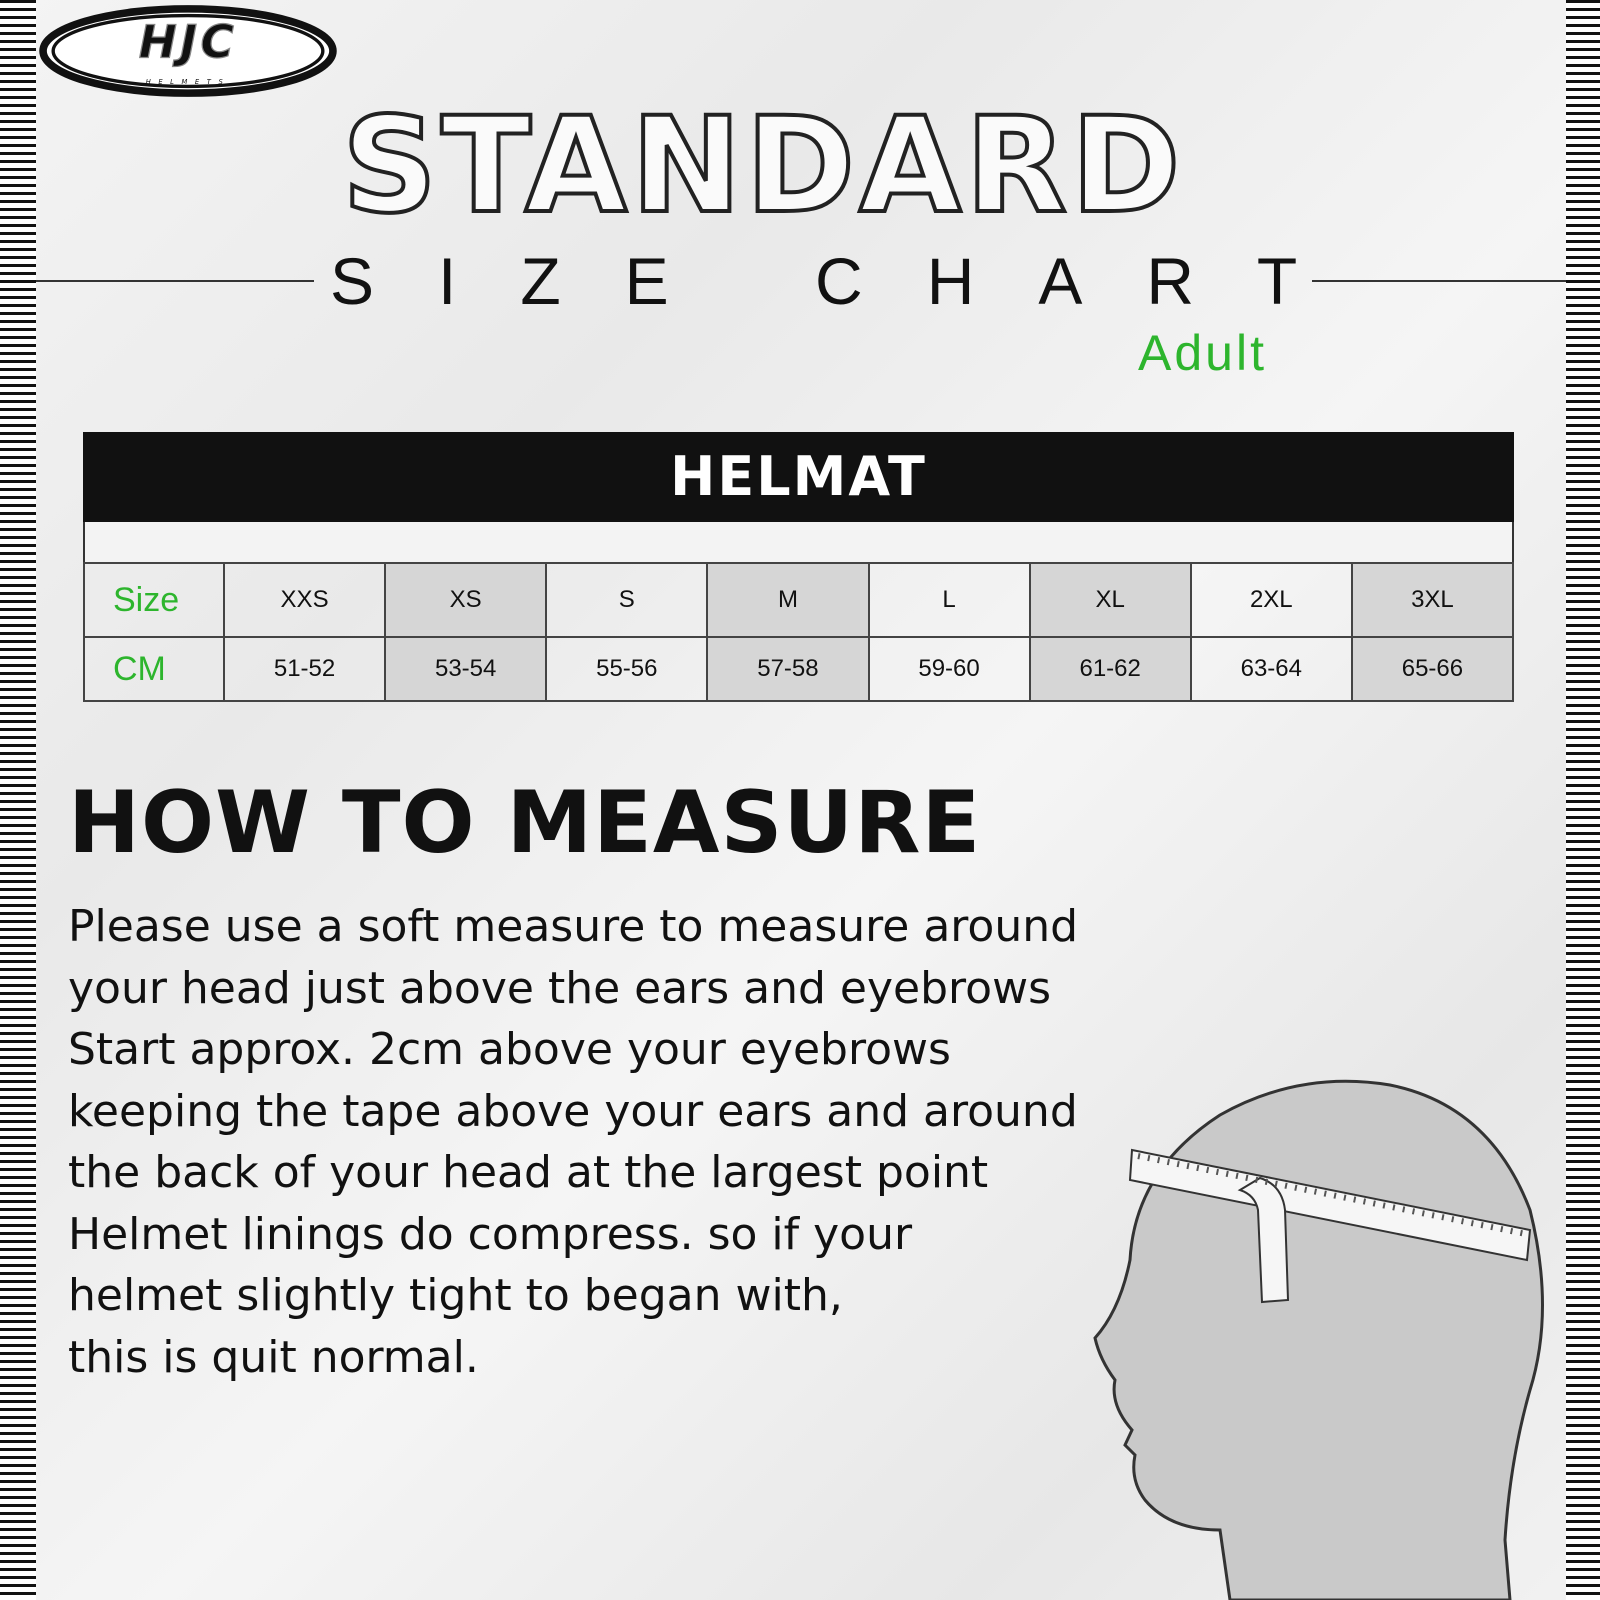  Describe the element at coordinates (627, 669) in the screenshot. I see `cm-cell: 55-56` at that location.